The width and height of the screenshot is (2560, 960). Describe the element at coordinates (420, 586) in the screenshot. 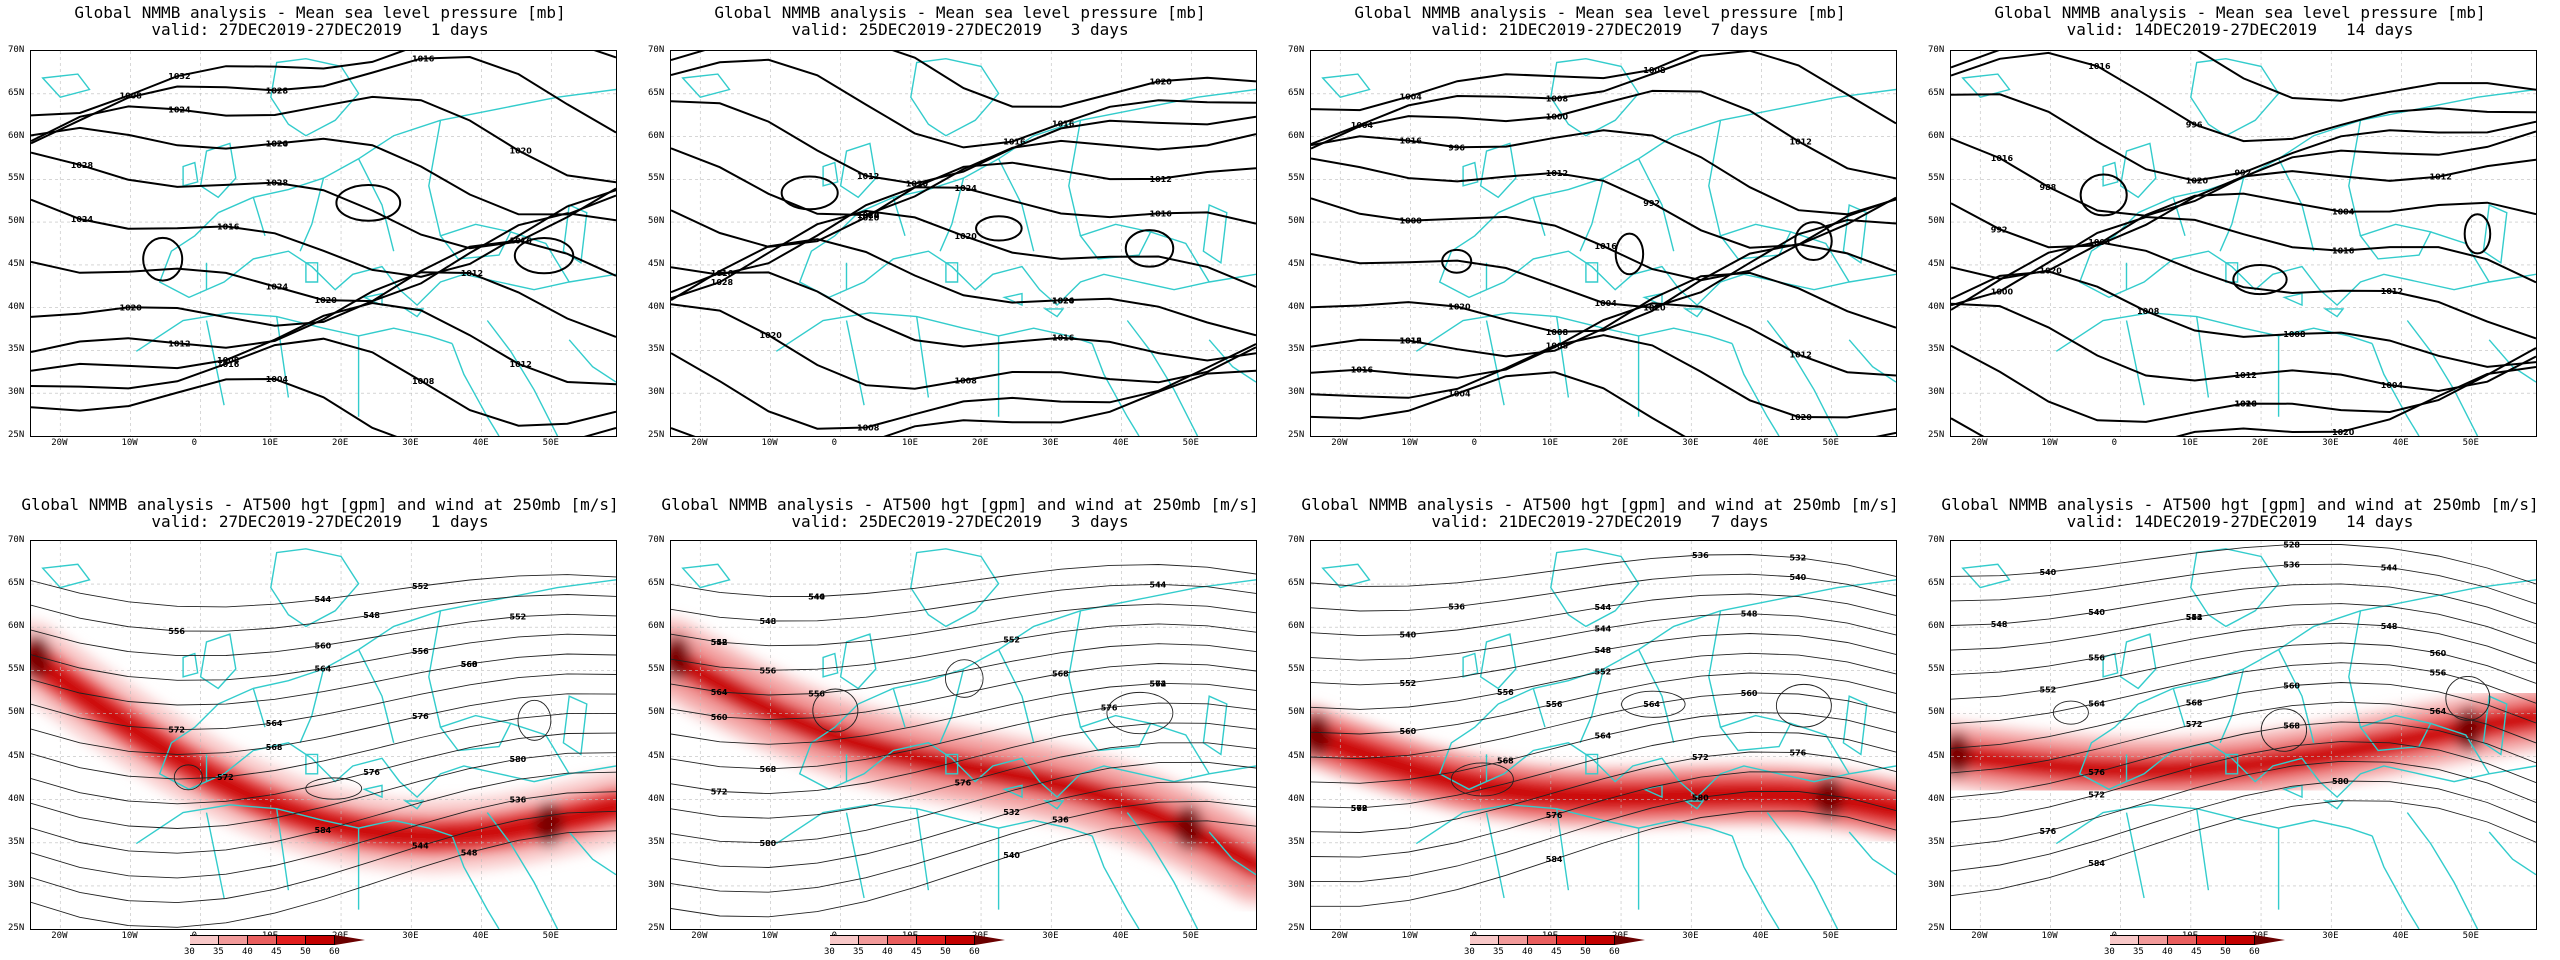

I see `contour-label-text: 552` at that location.